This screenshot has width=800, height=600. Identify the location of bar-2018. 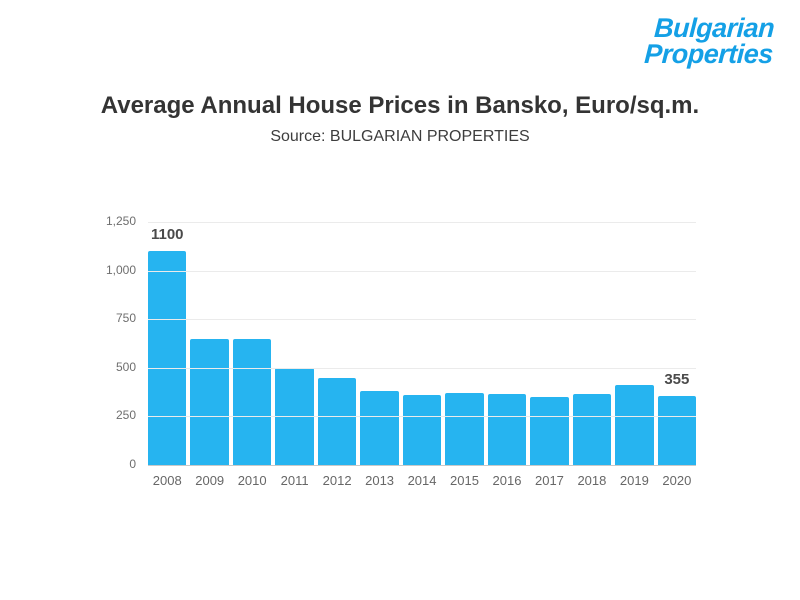
(592, 429).